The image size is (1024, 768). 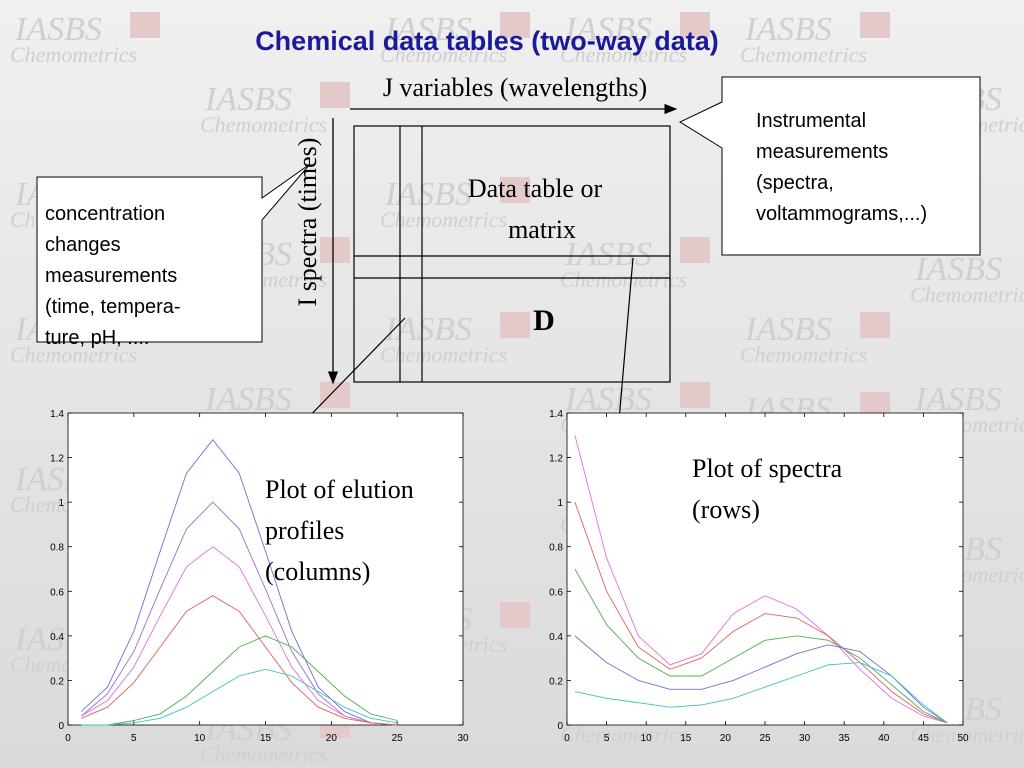 I want to click on matrix-box, so click(x=512, y=254).